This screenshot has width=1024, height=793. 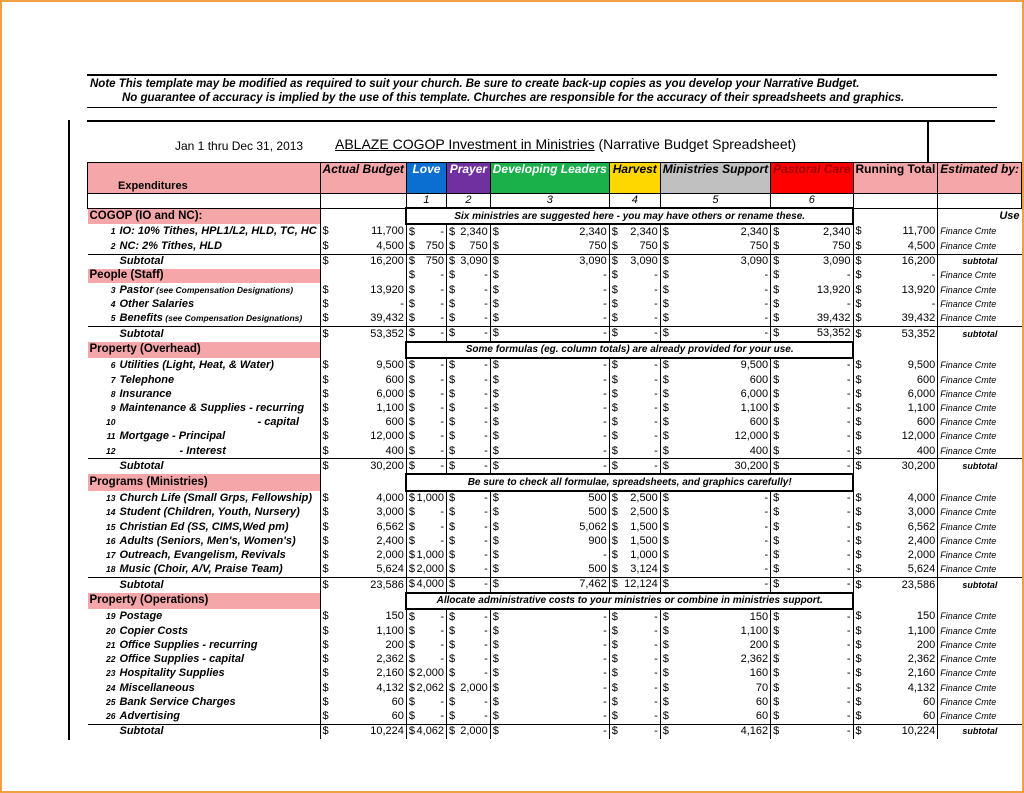 What do you see at coordinates (196, 364) in the screenshot?
I see `row-label-text: Utilities (Light, Heat, & Water)` at bounding box center [196, 364].